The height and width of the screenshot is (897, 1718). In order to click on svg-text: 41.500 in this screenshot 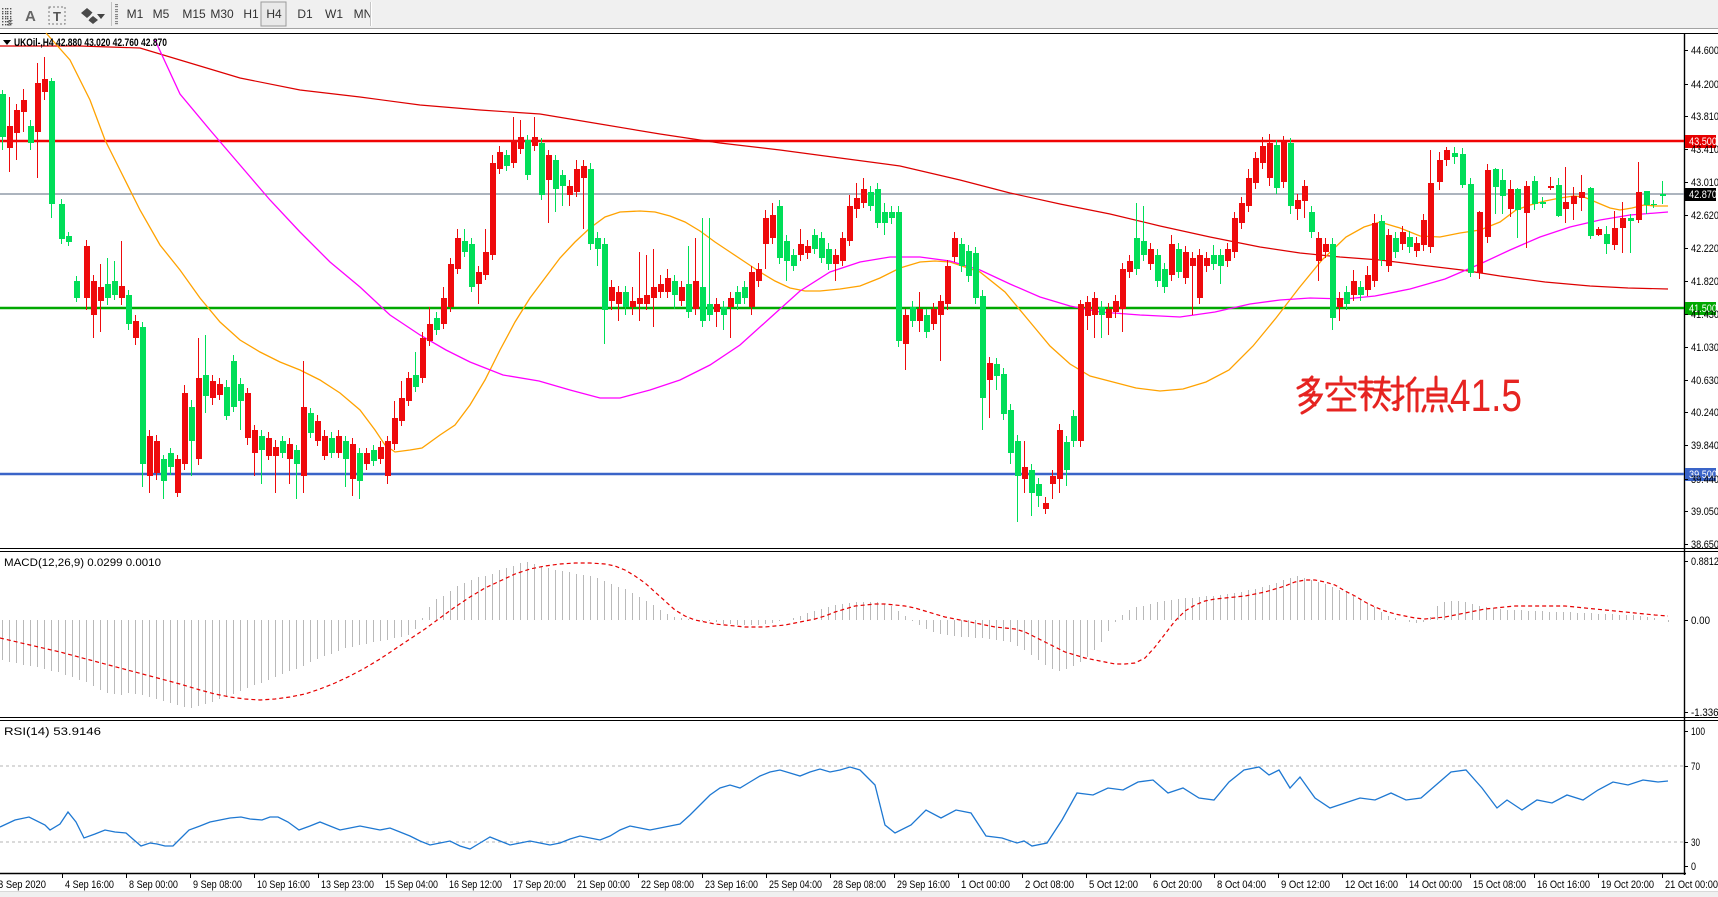, I will do `click(1703, 309)`.